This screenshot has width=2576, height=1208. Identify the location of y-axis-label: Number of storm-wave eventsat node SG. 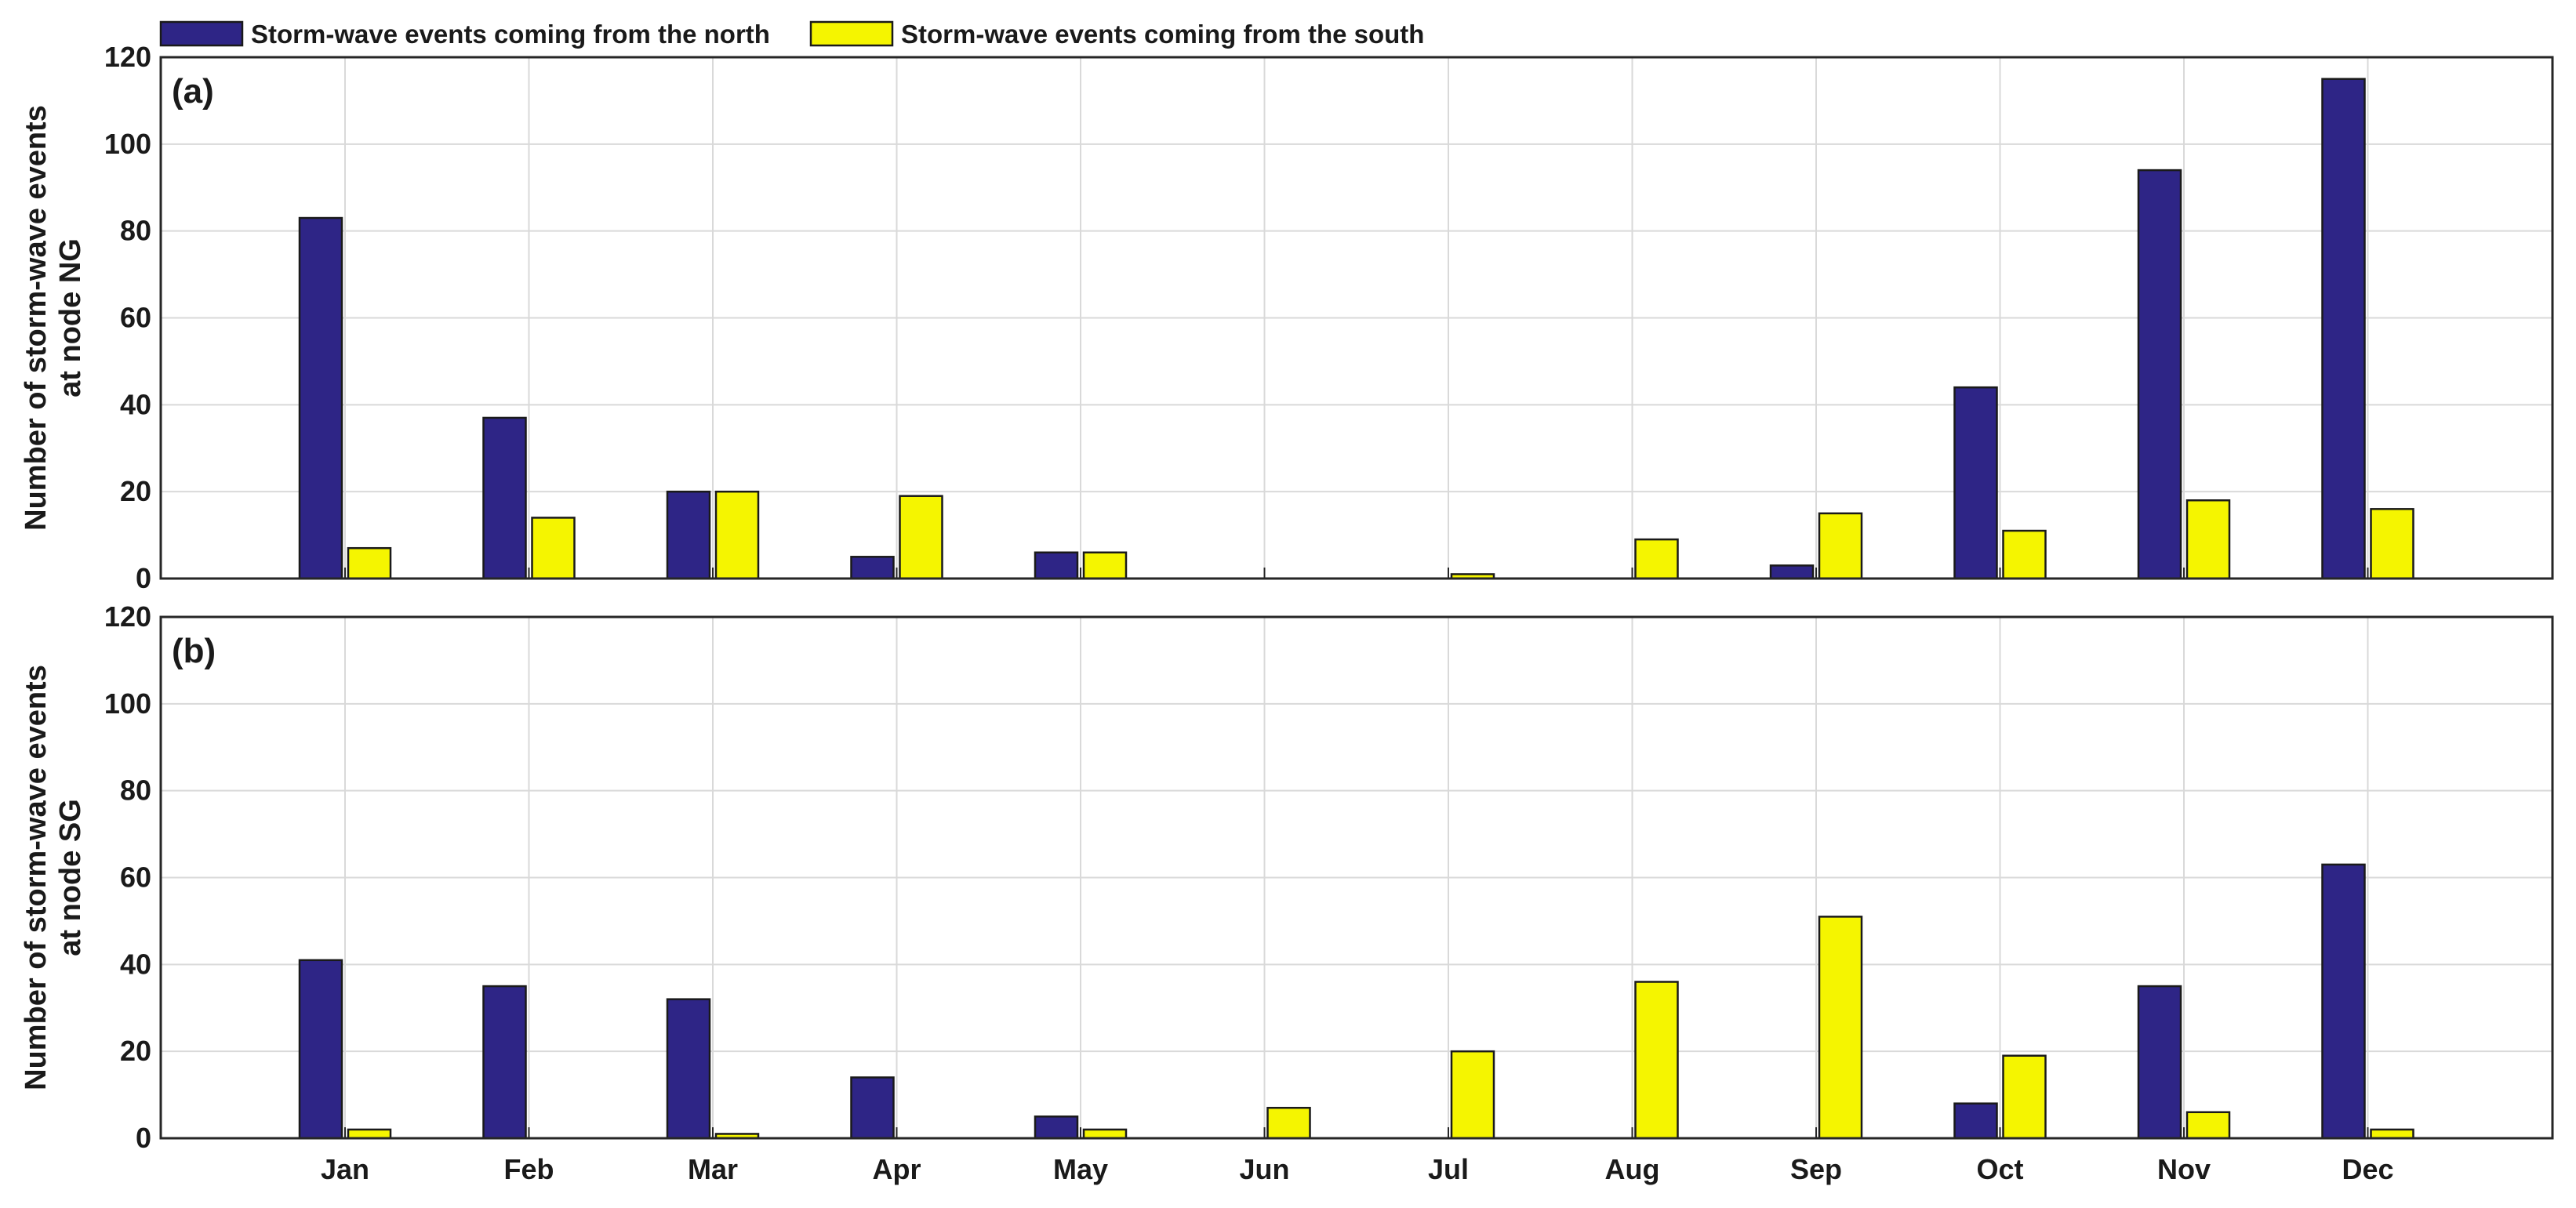
(53, 877).